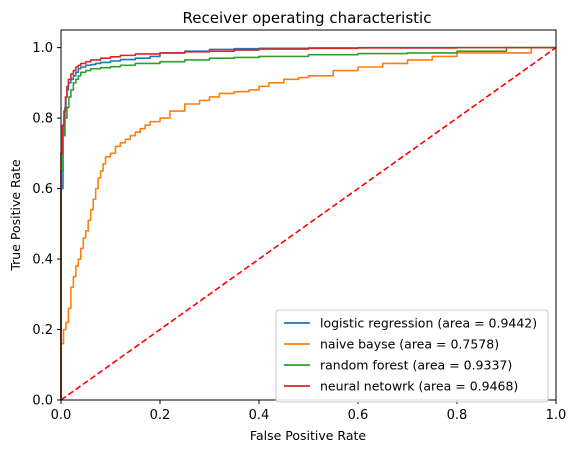 The height and width of the screenshot is (452, 576). I want to click on y-tick-label: 0.4, so click(42, 260).